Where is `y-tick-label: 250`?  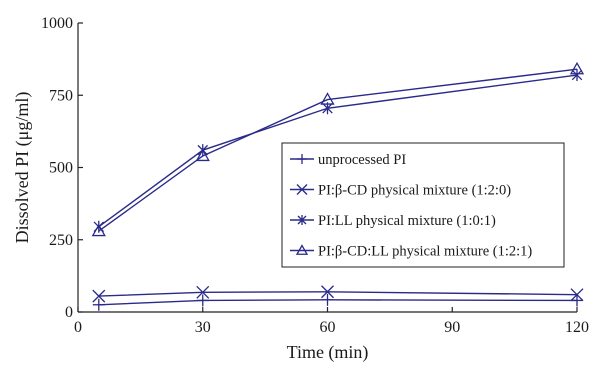 y-tick-label: 250 is located at coordinates (61, 240).